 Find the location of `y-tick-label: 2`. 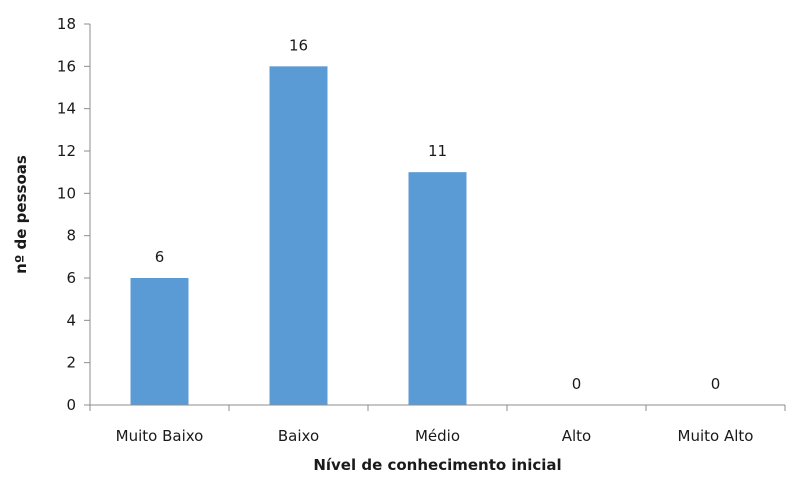

y-tick-label: 2 is located at coordinates (71, 363).